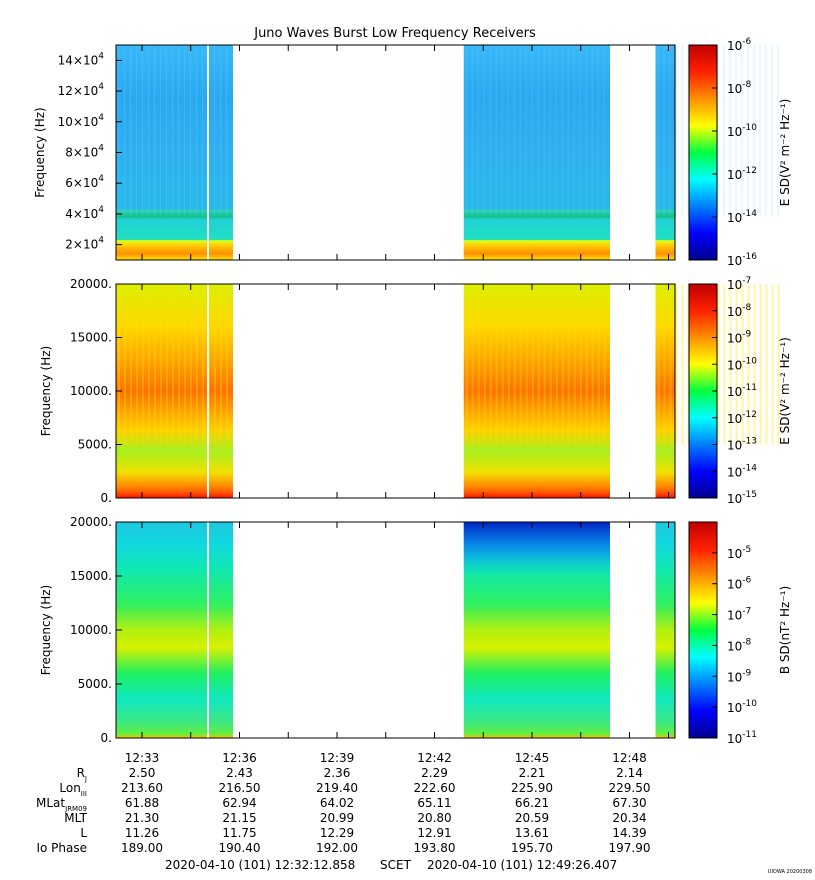 This screenshot has height=880, width=815. What do you see at coordinates (394, 33) in the screenshot?
I see `figure-title: Juno Waves Burst Low Frequency Receivers` at bounding box center [394, 33].